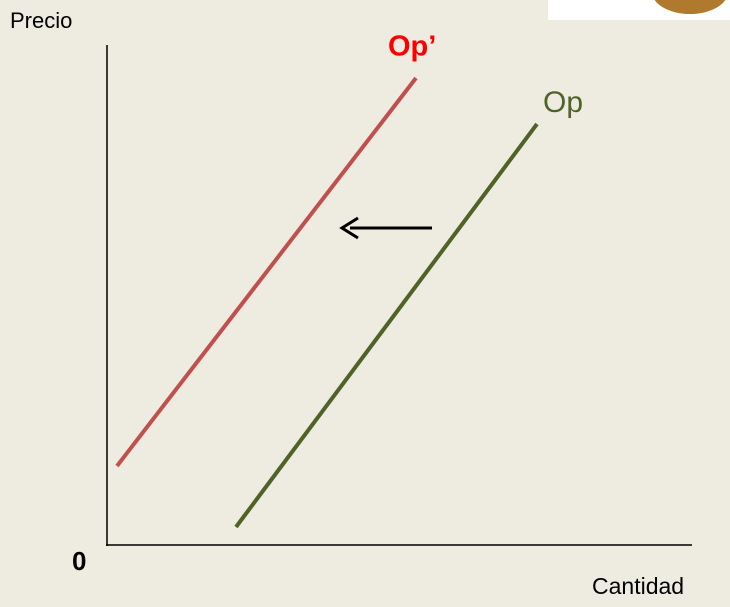 This screenshot has height=607, width=730. I want to click on curve-label: Op’, so click(412, 47).